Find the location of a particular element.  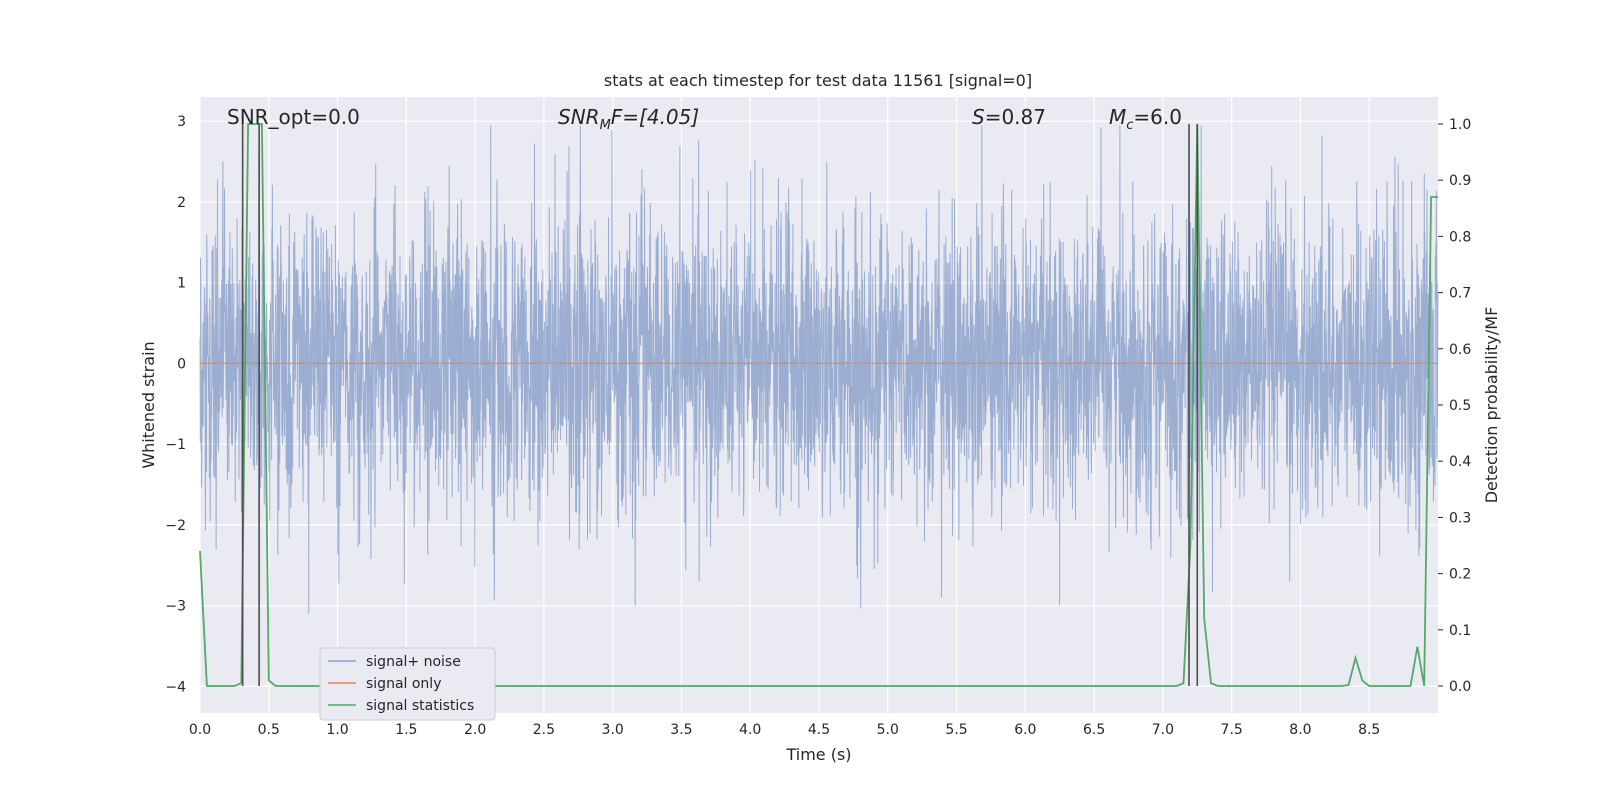

annotation-snr-mf: SNRMF=[4.05] is located at coordinates (628, 119).